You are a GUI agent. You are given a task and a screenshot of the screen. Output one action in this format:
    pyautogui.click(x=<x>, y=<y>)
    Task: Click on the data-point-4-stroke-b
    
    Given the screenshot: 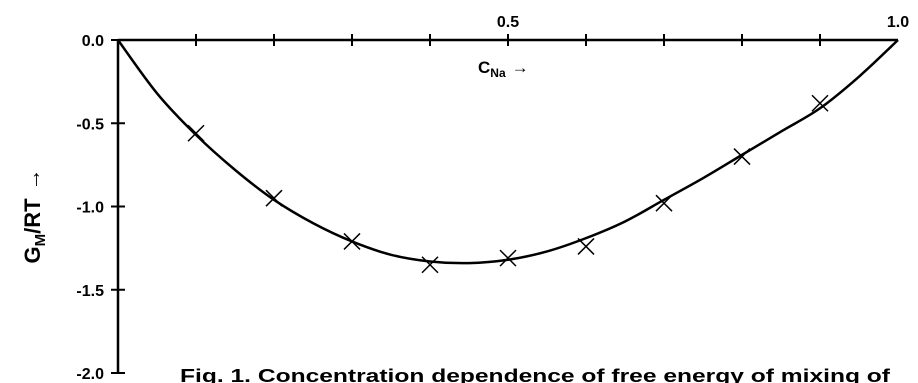 What is the action you would take?
    pyautogui.click(x=508, y=258)
    